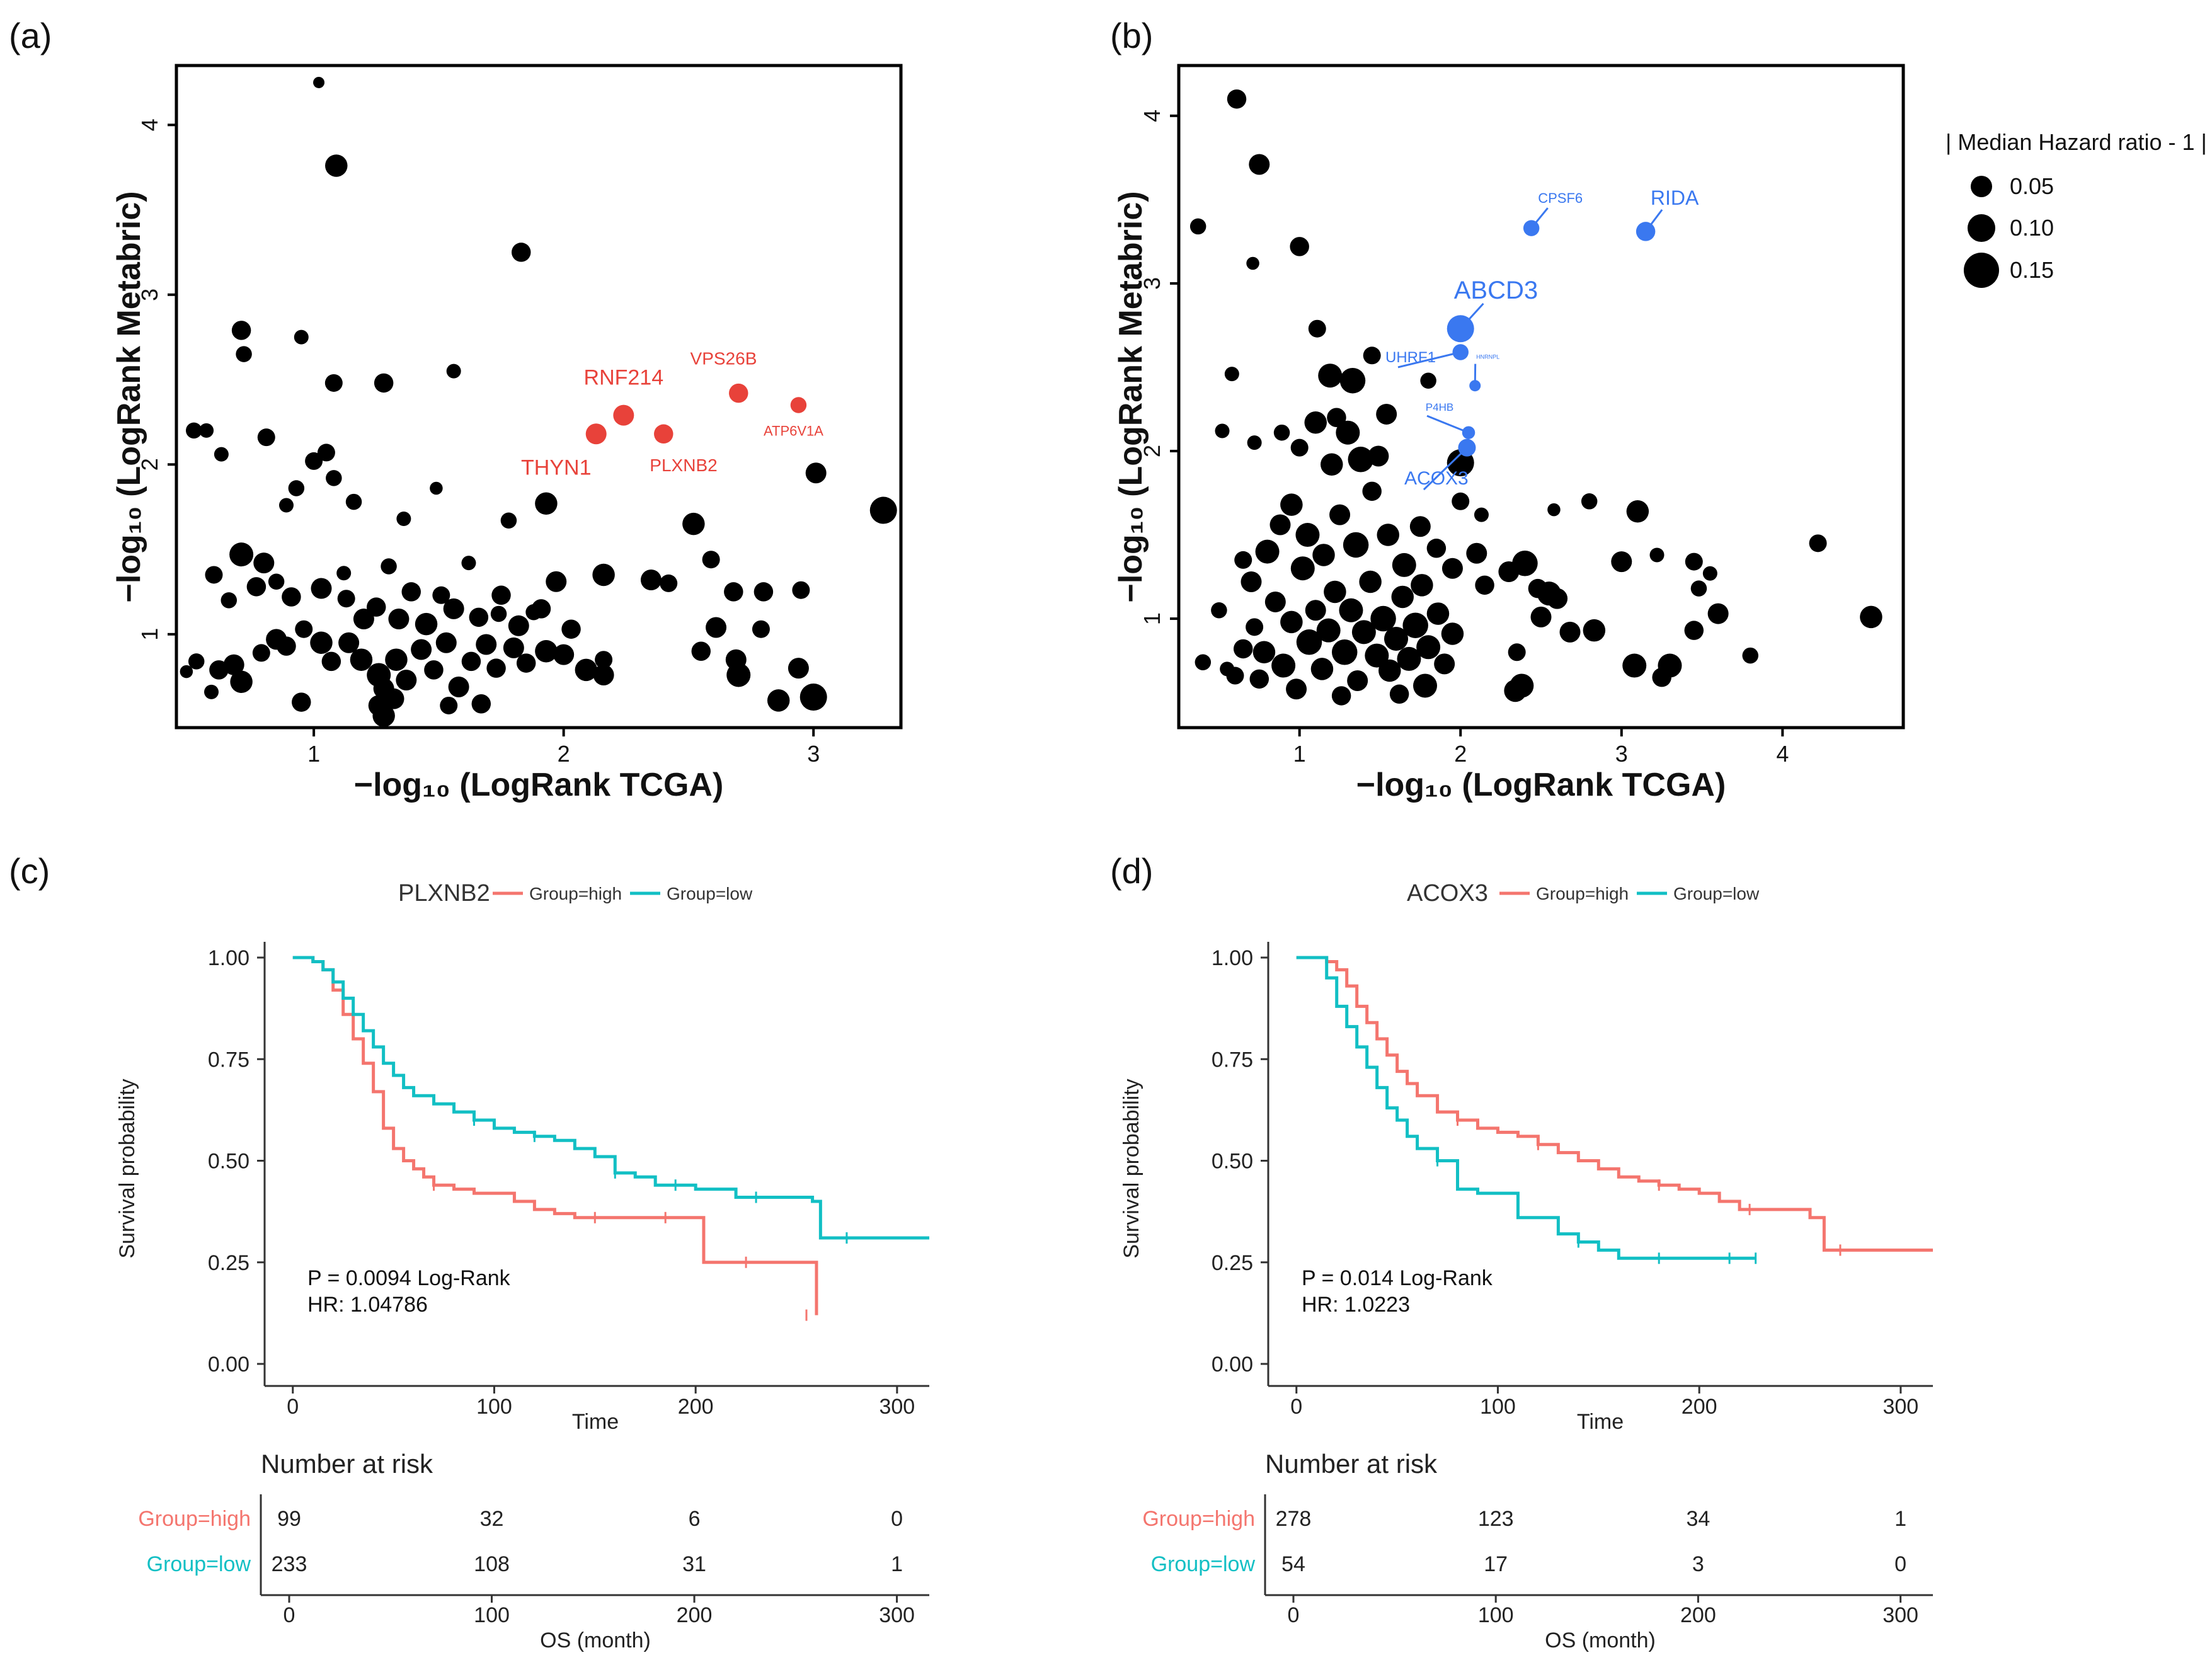 Image resolution: width=2212 pixels, height=1660 pixels. I want to click on size-legend-label-medium: 0.10, so click(2032, 228).